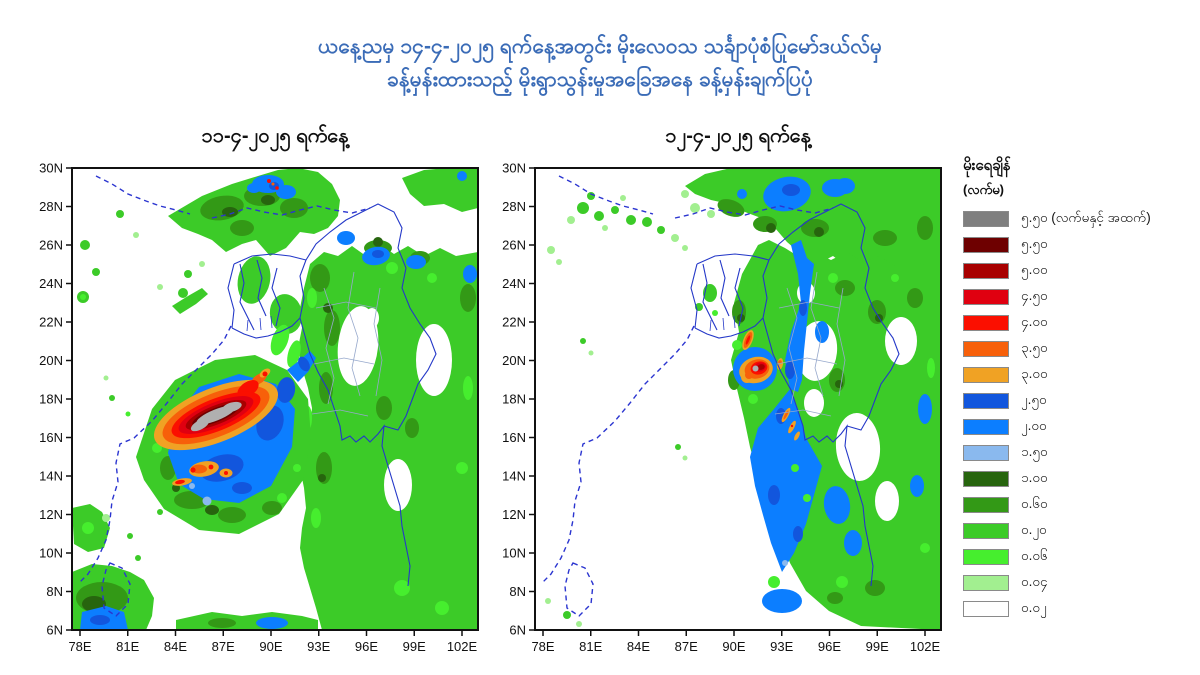 This screenshot has width=1200, height=675. I want to click on legend-entry: ၅.၅၀ (လက်မနှင့် အထက်), so click(1080, 218).